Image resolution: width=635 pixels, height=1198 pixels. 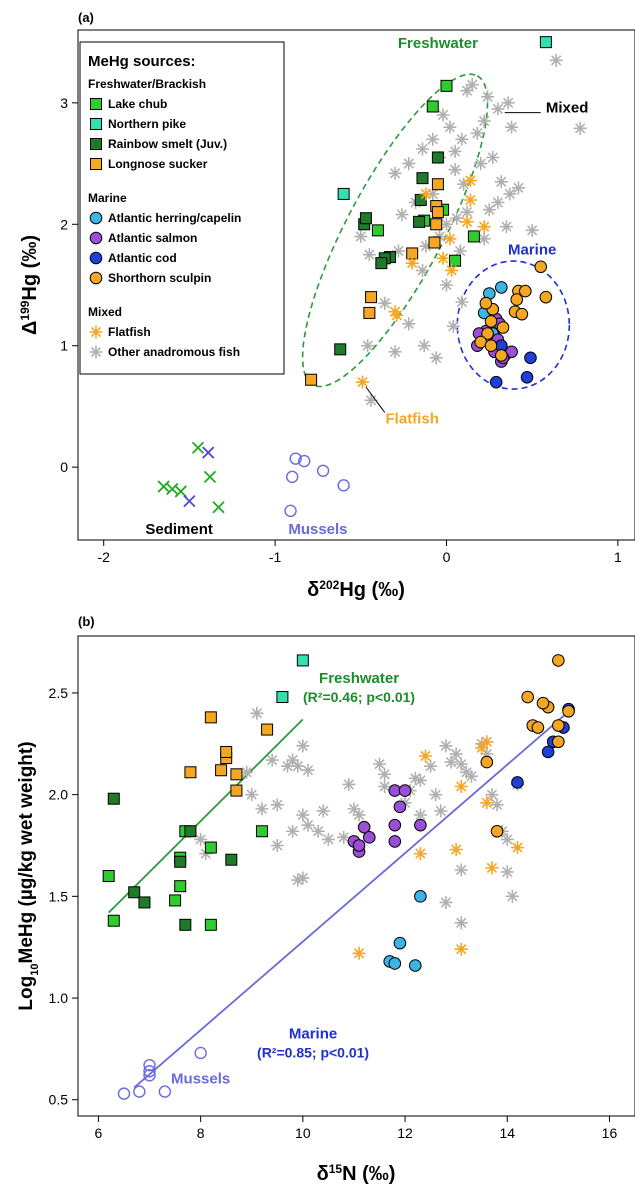 What do you see at coordinates (356, 589) in the screenshot?
I see `panel-a-x-axis-label: δ202Hg (‰)` at bounding box center [356, 589].